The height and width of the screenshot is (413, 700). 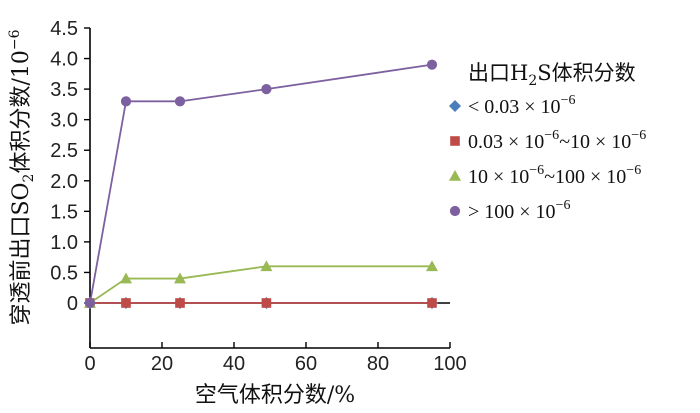 I want to click on x-tick-label: 20, so click(x=162, y=364).